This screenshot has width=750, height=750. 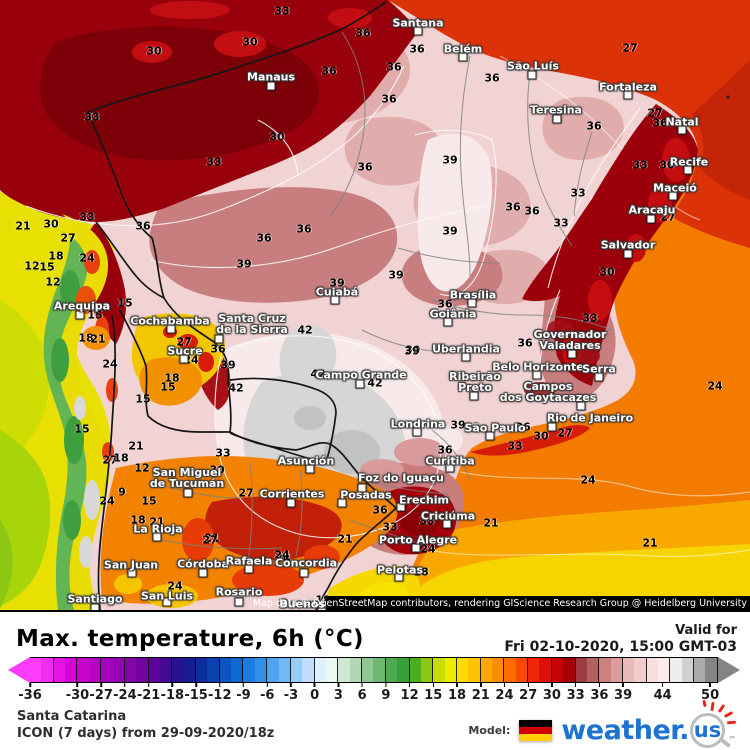 I want to click on contour-label: 12, so click(x=53, y=282).